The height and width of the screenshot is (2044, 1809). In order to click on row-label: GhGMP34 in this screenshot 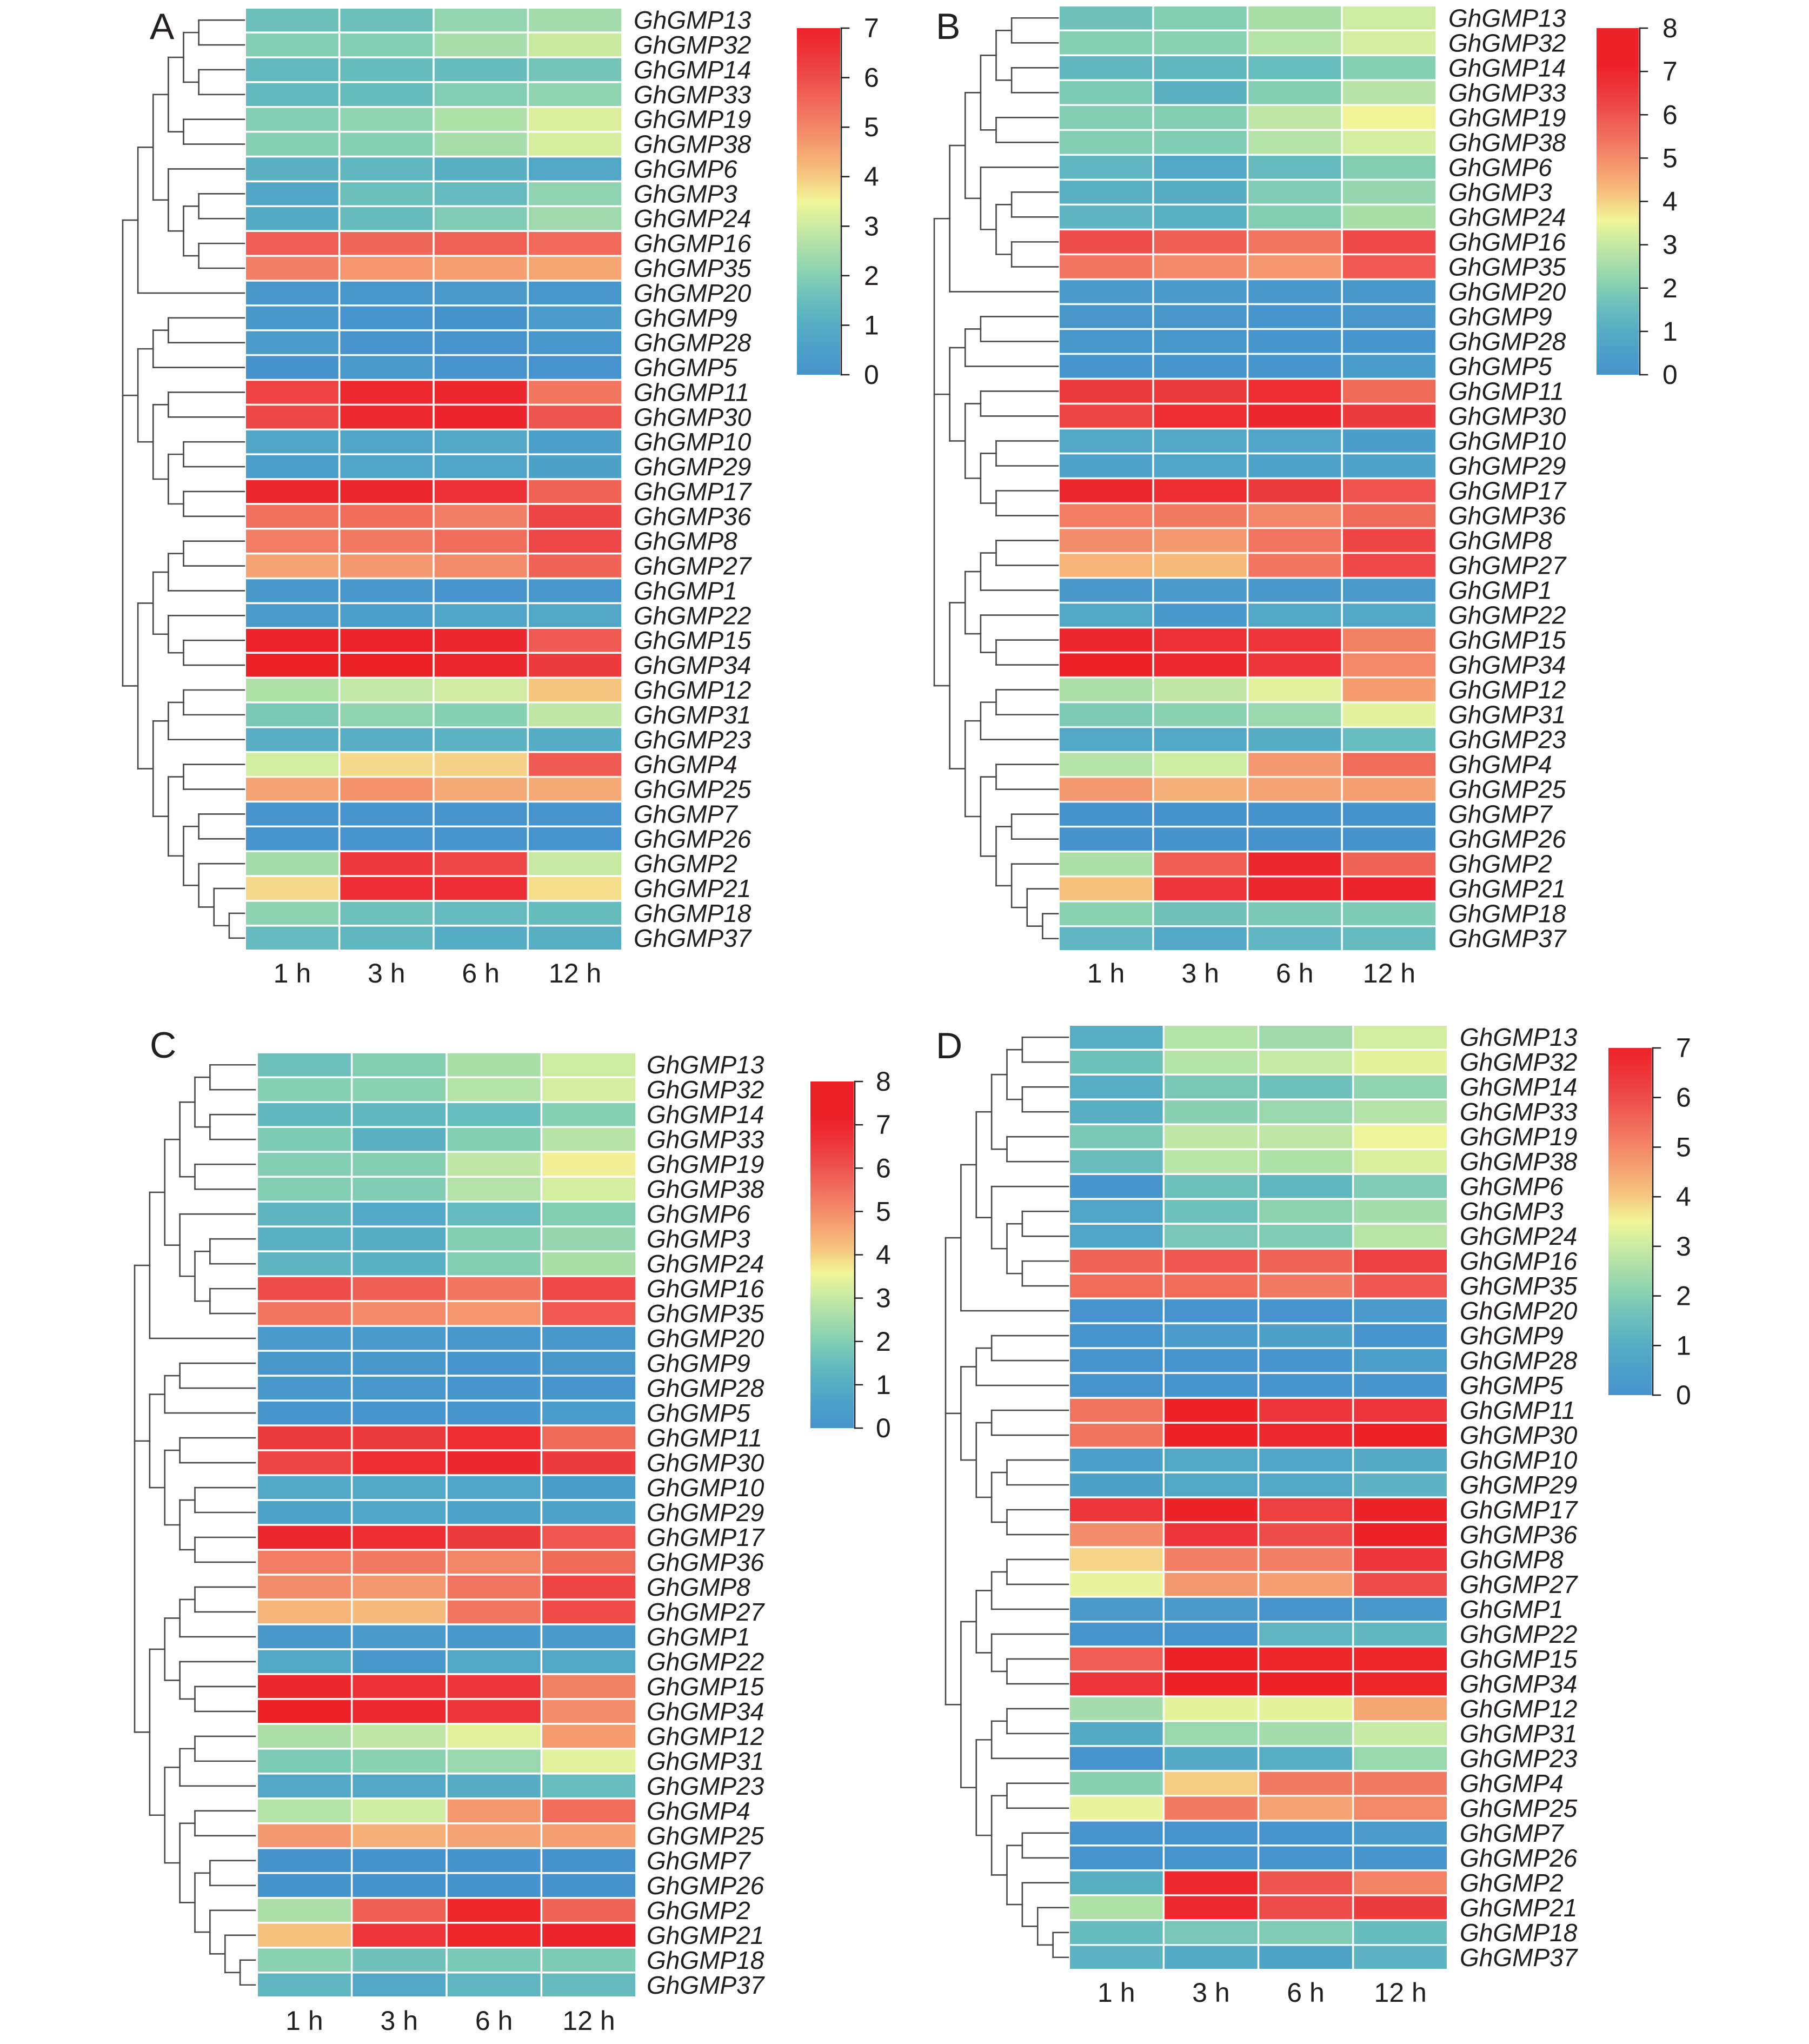, I will do `click(1518, 1684)`.